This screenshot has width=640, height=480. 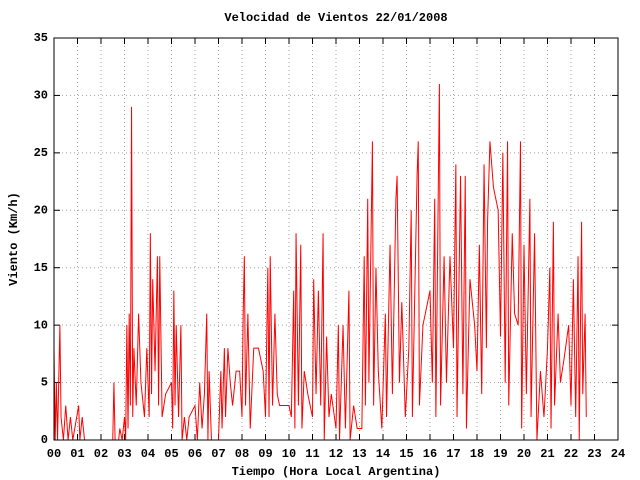 I want to click on y-tick-label: 0, so click(x=44, y=440).